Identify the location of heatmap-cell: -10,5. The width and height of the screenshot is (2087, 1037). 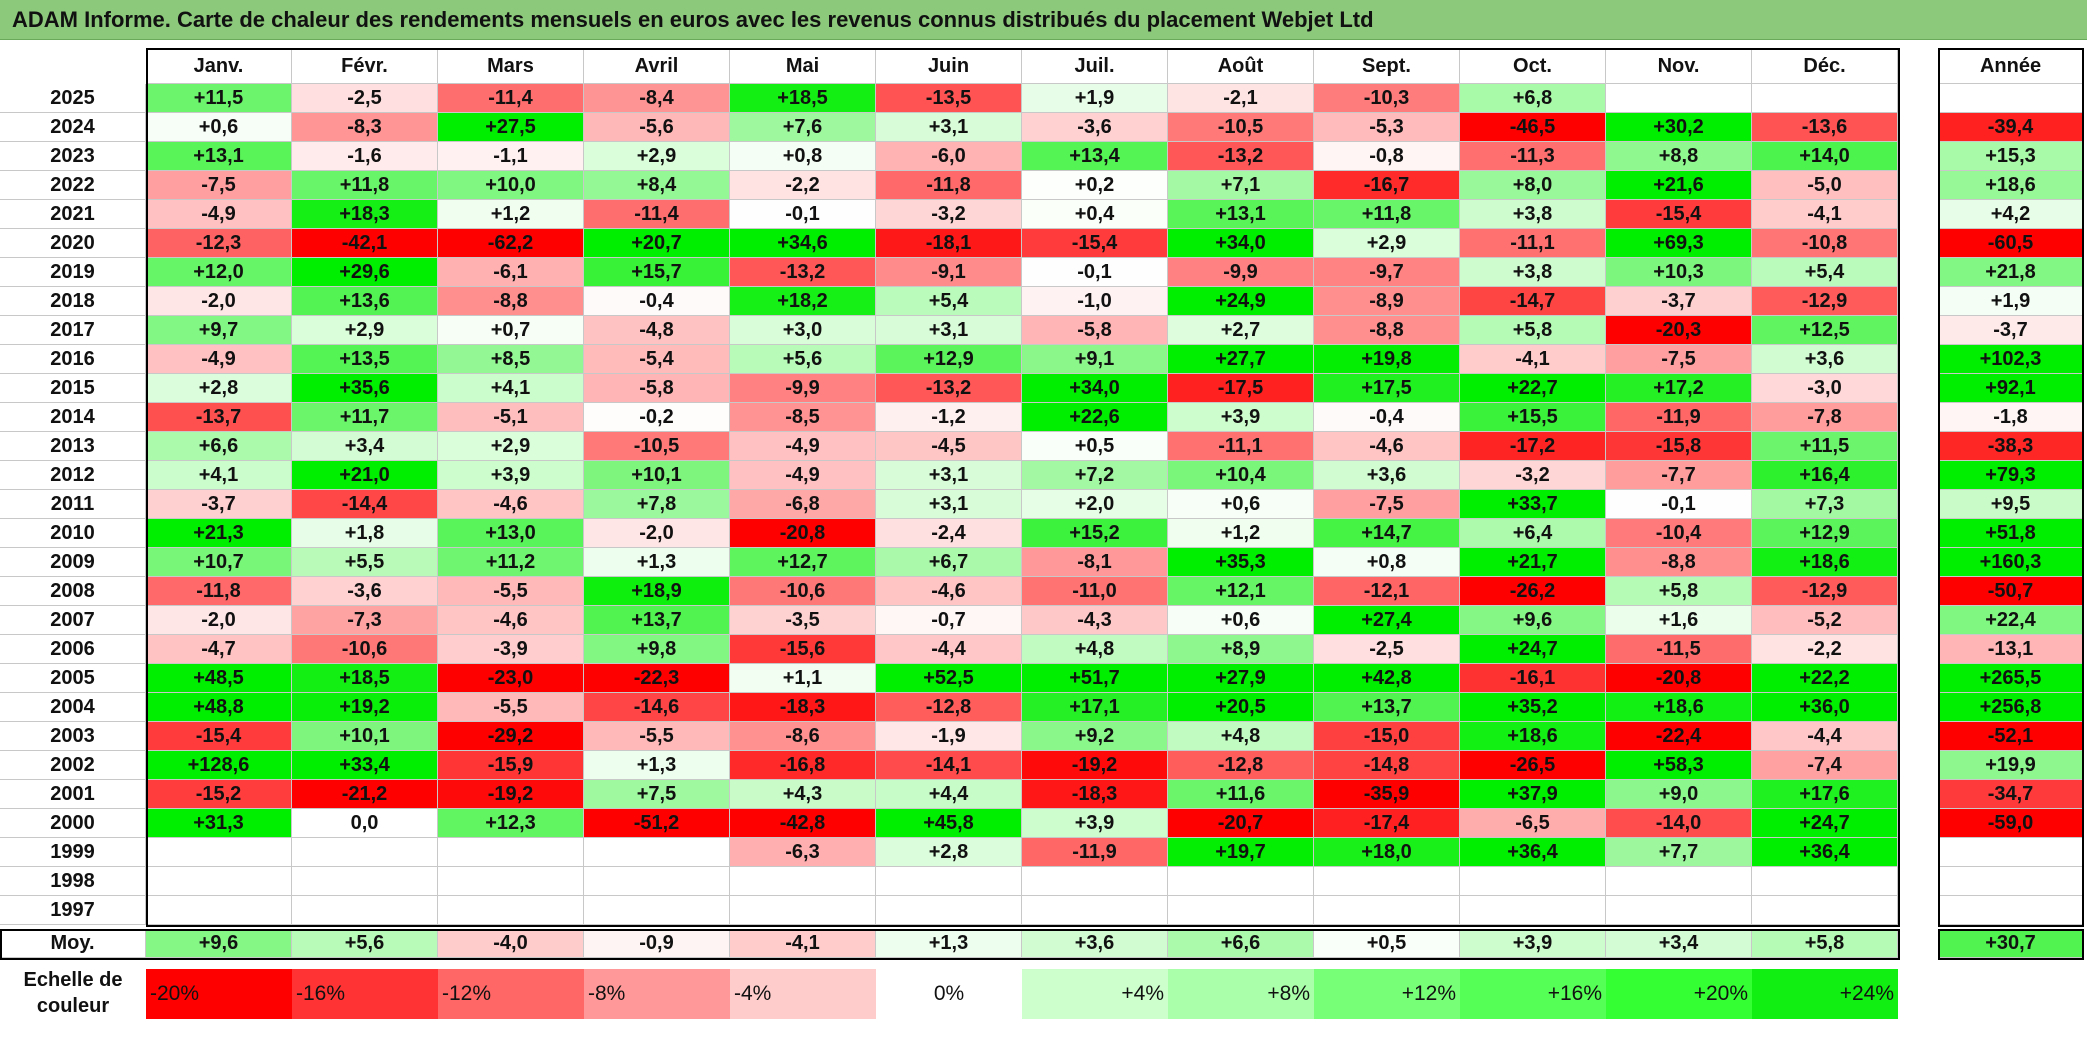
(657, 446).